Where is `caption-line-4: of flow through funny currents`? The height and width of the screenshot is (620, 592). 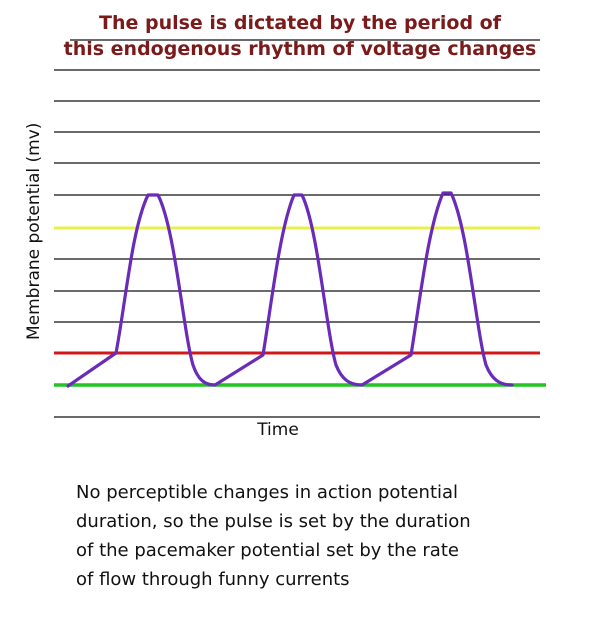
caption-line-4: of flow through funny currents is located at coordinates (213, 579).